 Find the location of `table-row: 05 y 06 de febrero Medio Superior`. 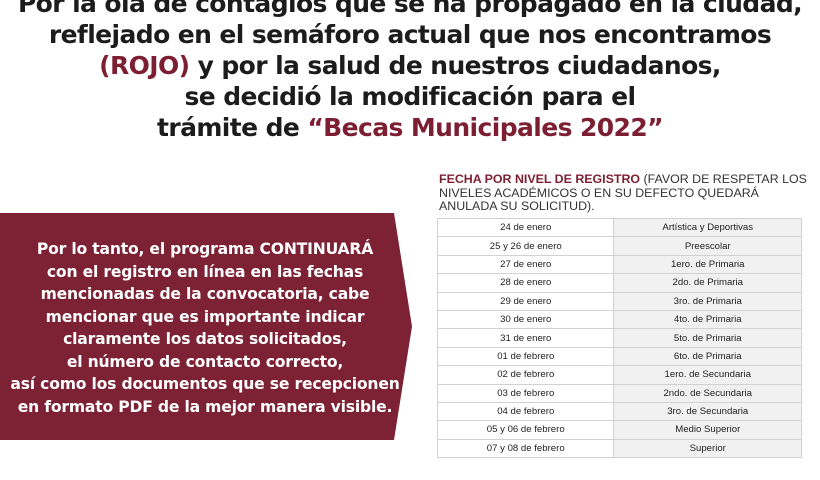

table-row: 05 y 06 de febrero Medio Superior is located at coordinates (619, 430).